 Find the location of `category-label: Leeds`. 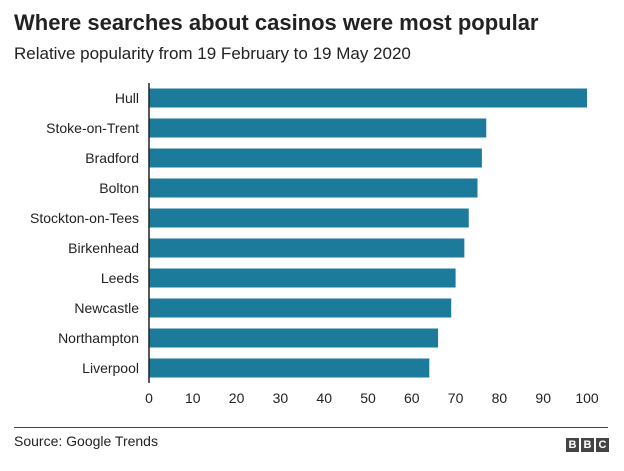

category-label: Leeds is located at coordinates (120, 278).